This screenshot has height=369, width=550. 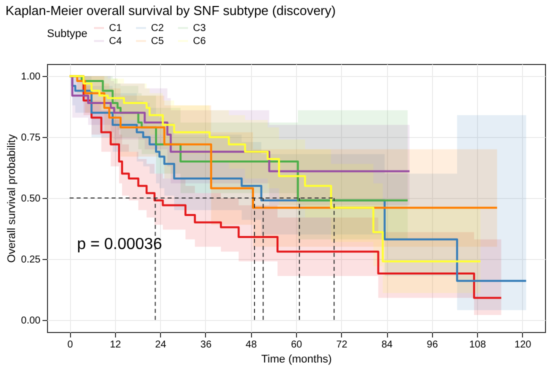 What do you see at coordinates (523, 345) in the screenshot?
I see `x-tick-label: 120` at bounding box center [523, 345].